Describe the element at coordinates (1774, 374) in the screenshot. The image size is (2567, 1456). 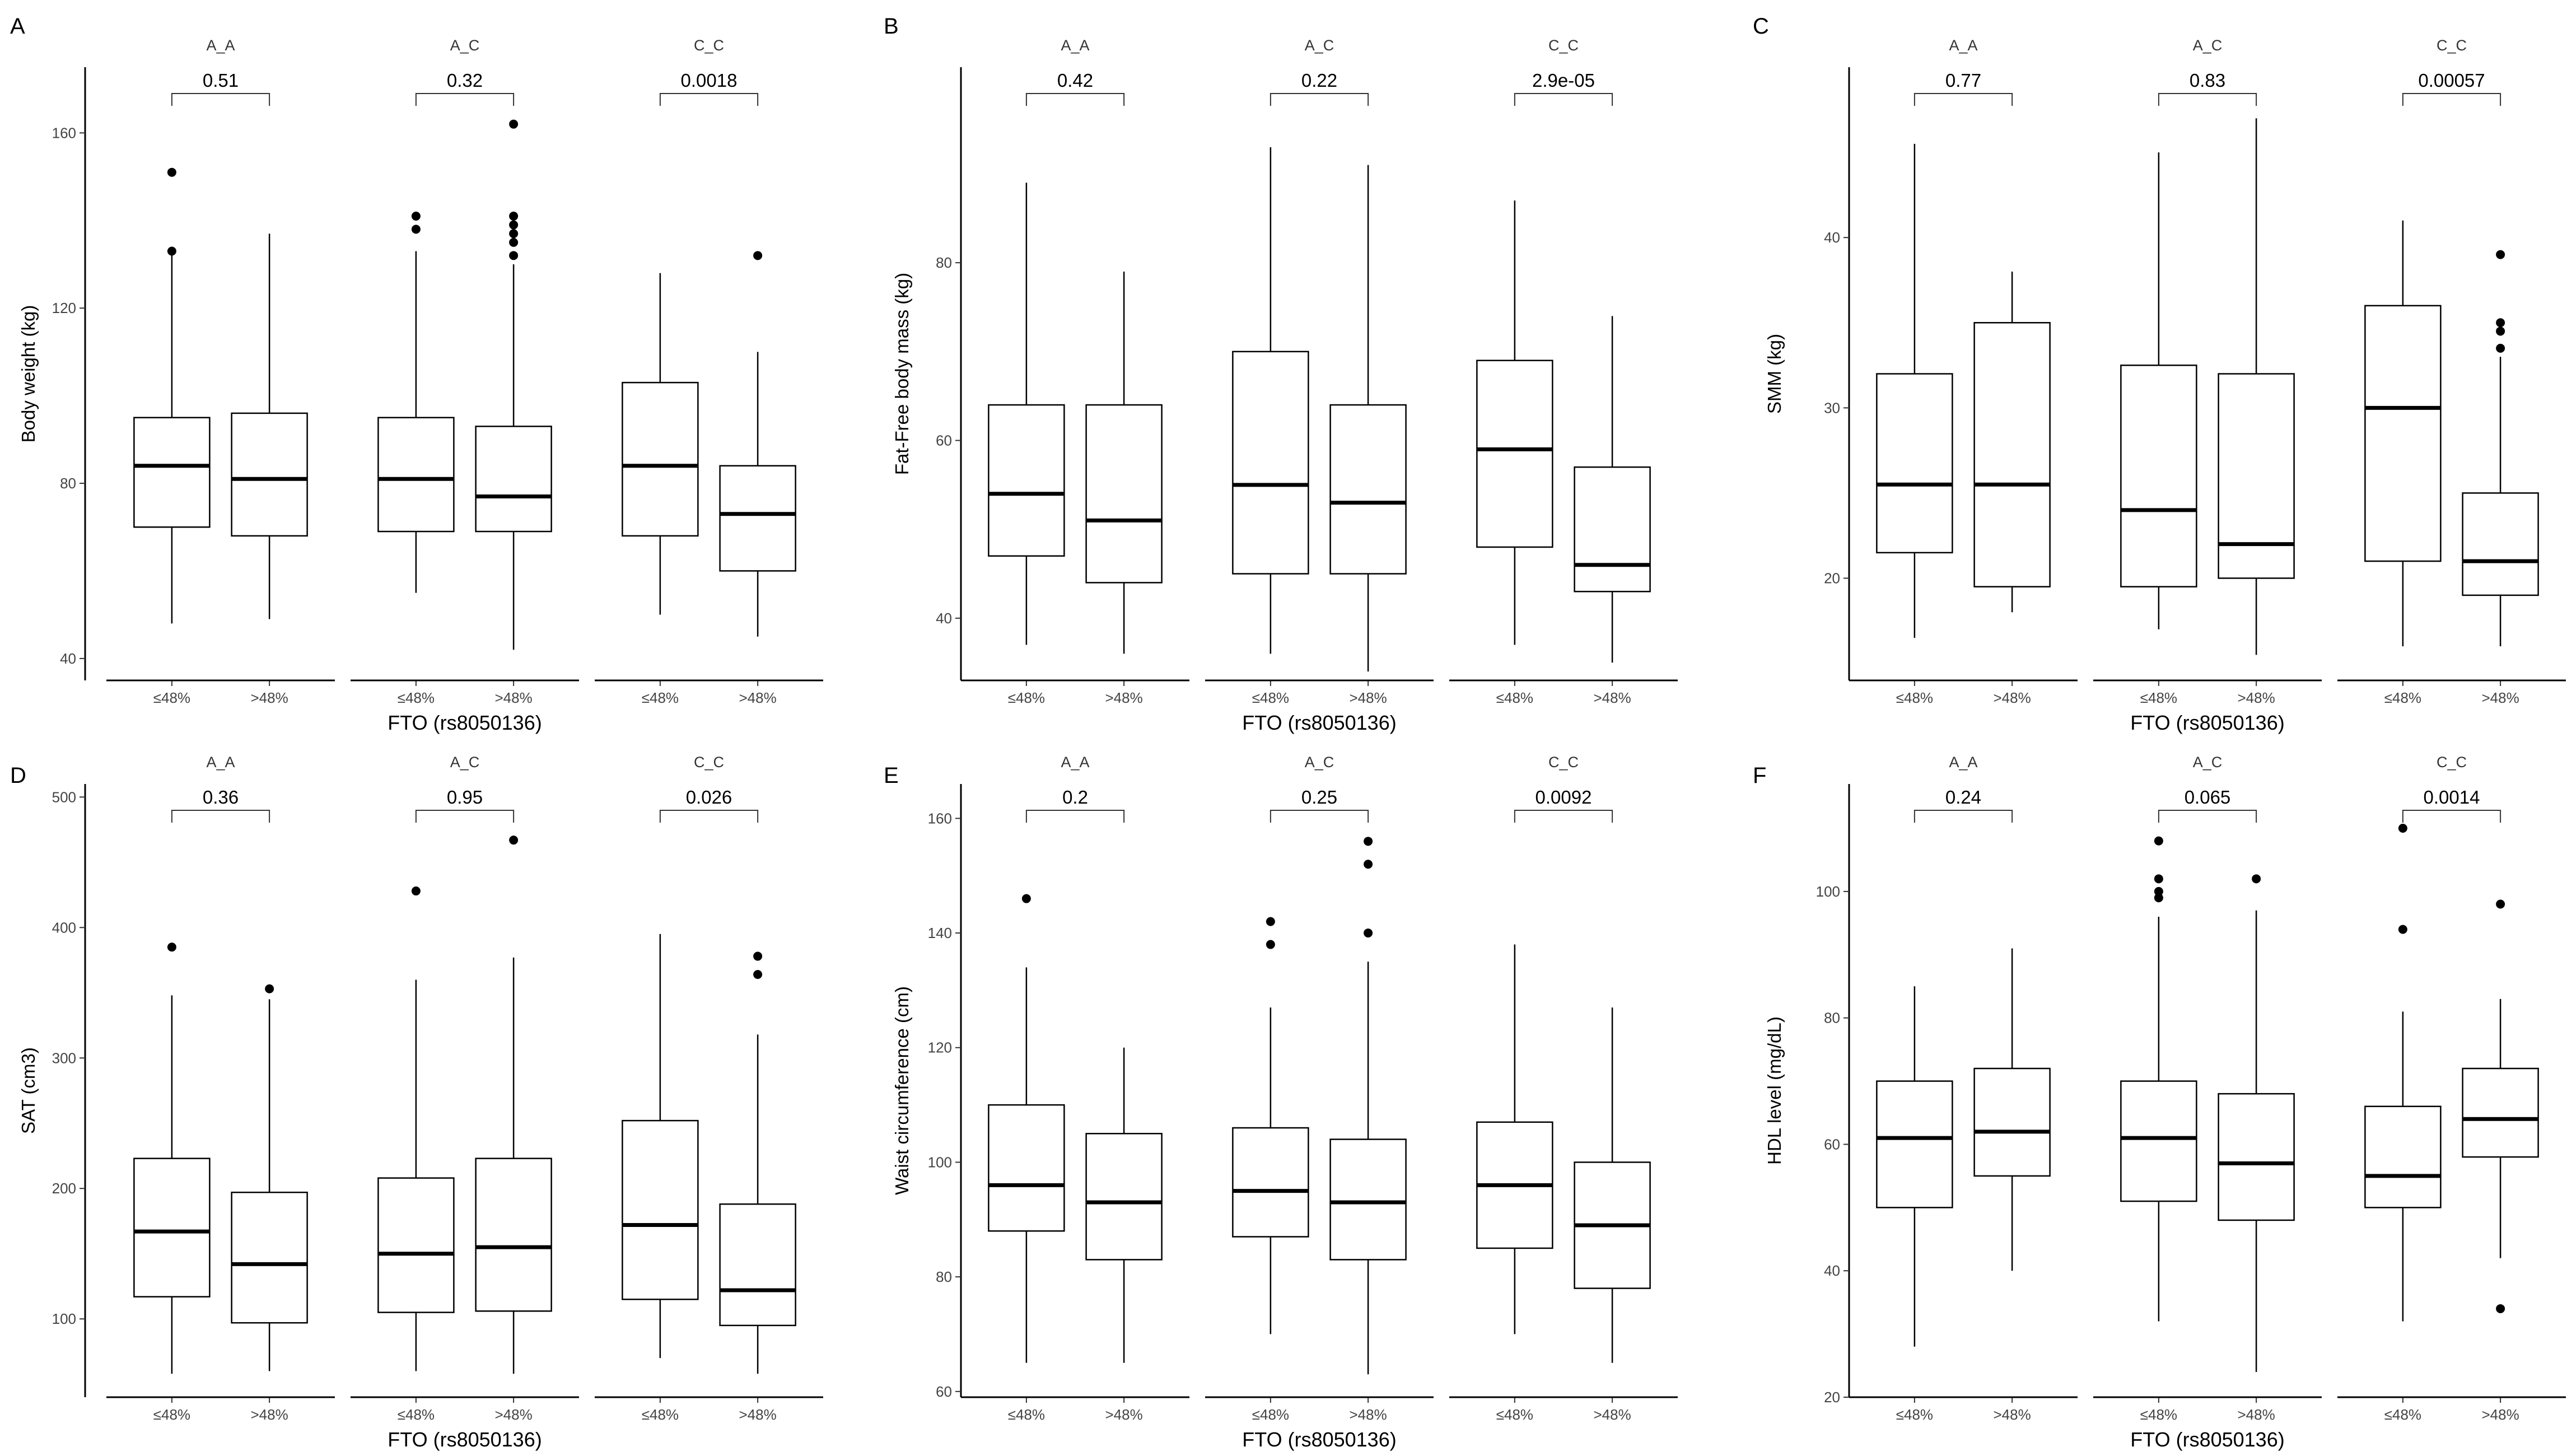
I see `panel-c-y-label: SMM (kg)` at that location.